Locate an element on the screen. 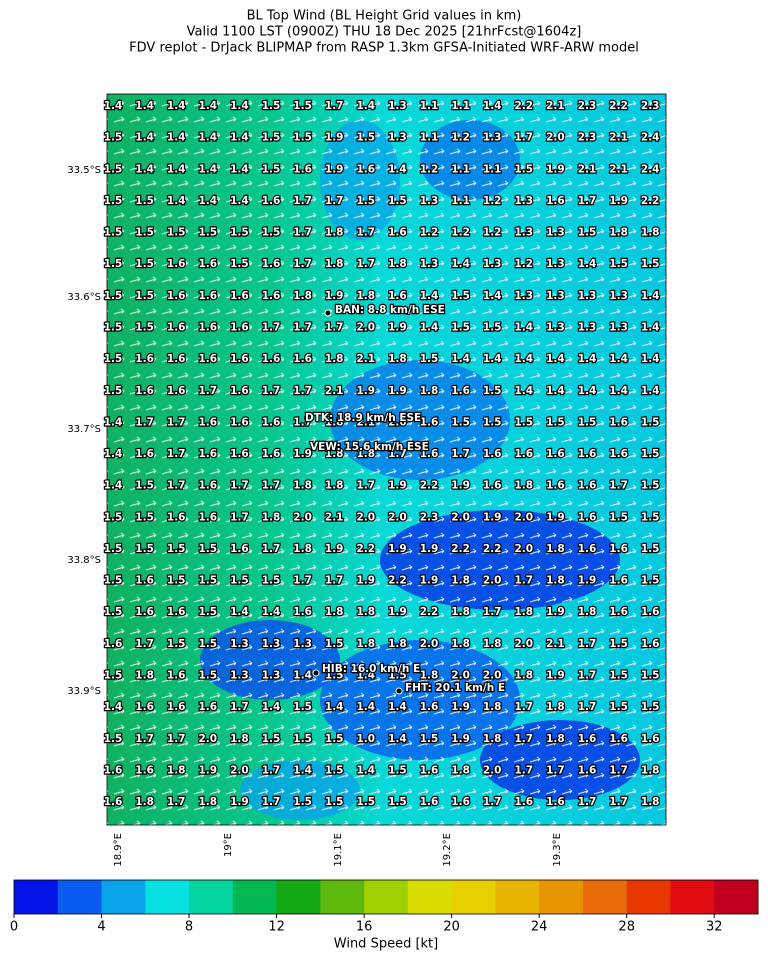  lon-label: 19.2°E is located at coordinates (447, 850).